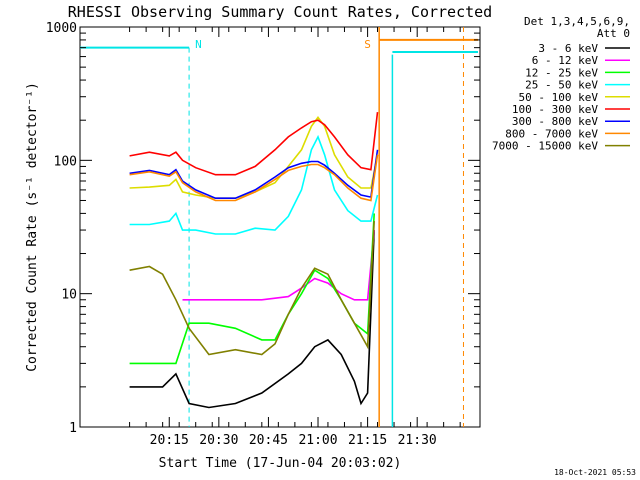  I want to click on y-tick-label: 1, so click(73, 428).